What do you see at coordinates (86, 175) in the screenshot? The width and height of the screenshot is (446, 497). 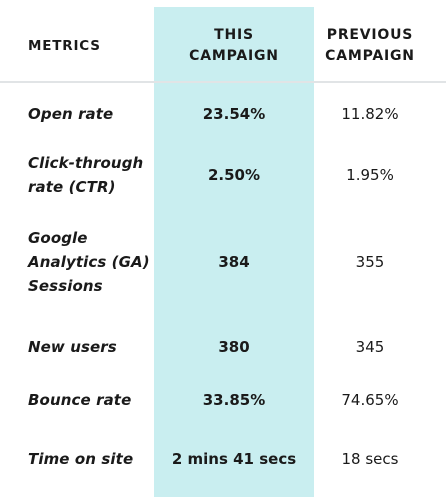 I see `metric-label-ctr: Click-through rate (CTR)` at bounding box center [86, 175].